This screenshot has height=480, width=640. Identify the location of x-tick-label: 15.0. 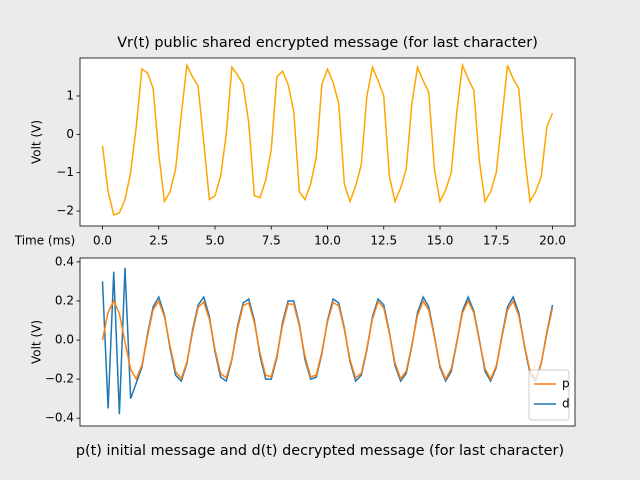
(440, 241).